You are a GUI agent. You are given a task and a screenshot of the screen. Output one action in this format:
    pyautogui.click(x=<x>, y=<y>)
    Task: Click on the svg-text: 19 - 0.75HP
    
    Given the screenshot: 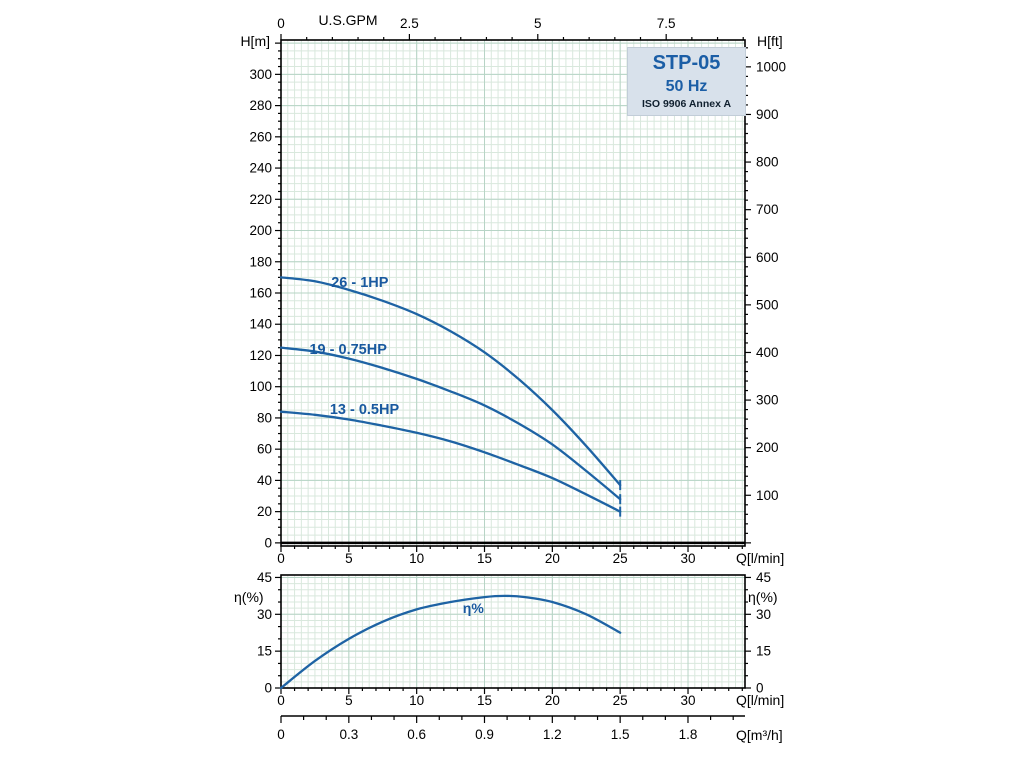 What is the action you would take?
    pyautogui.click(x=348, y=350)
    